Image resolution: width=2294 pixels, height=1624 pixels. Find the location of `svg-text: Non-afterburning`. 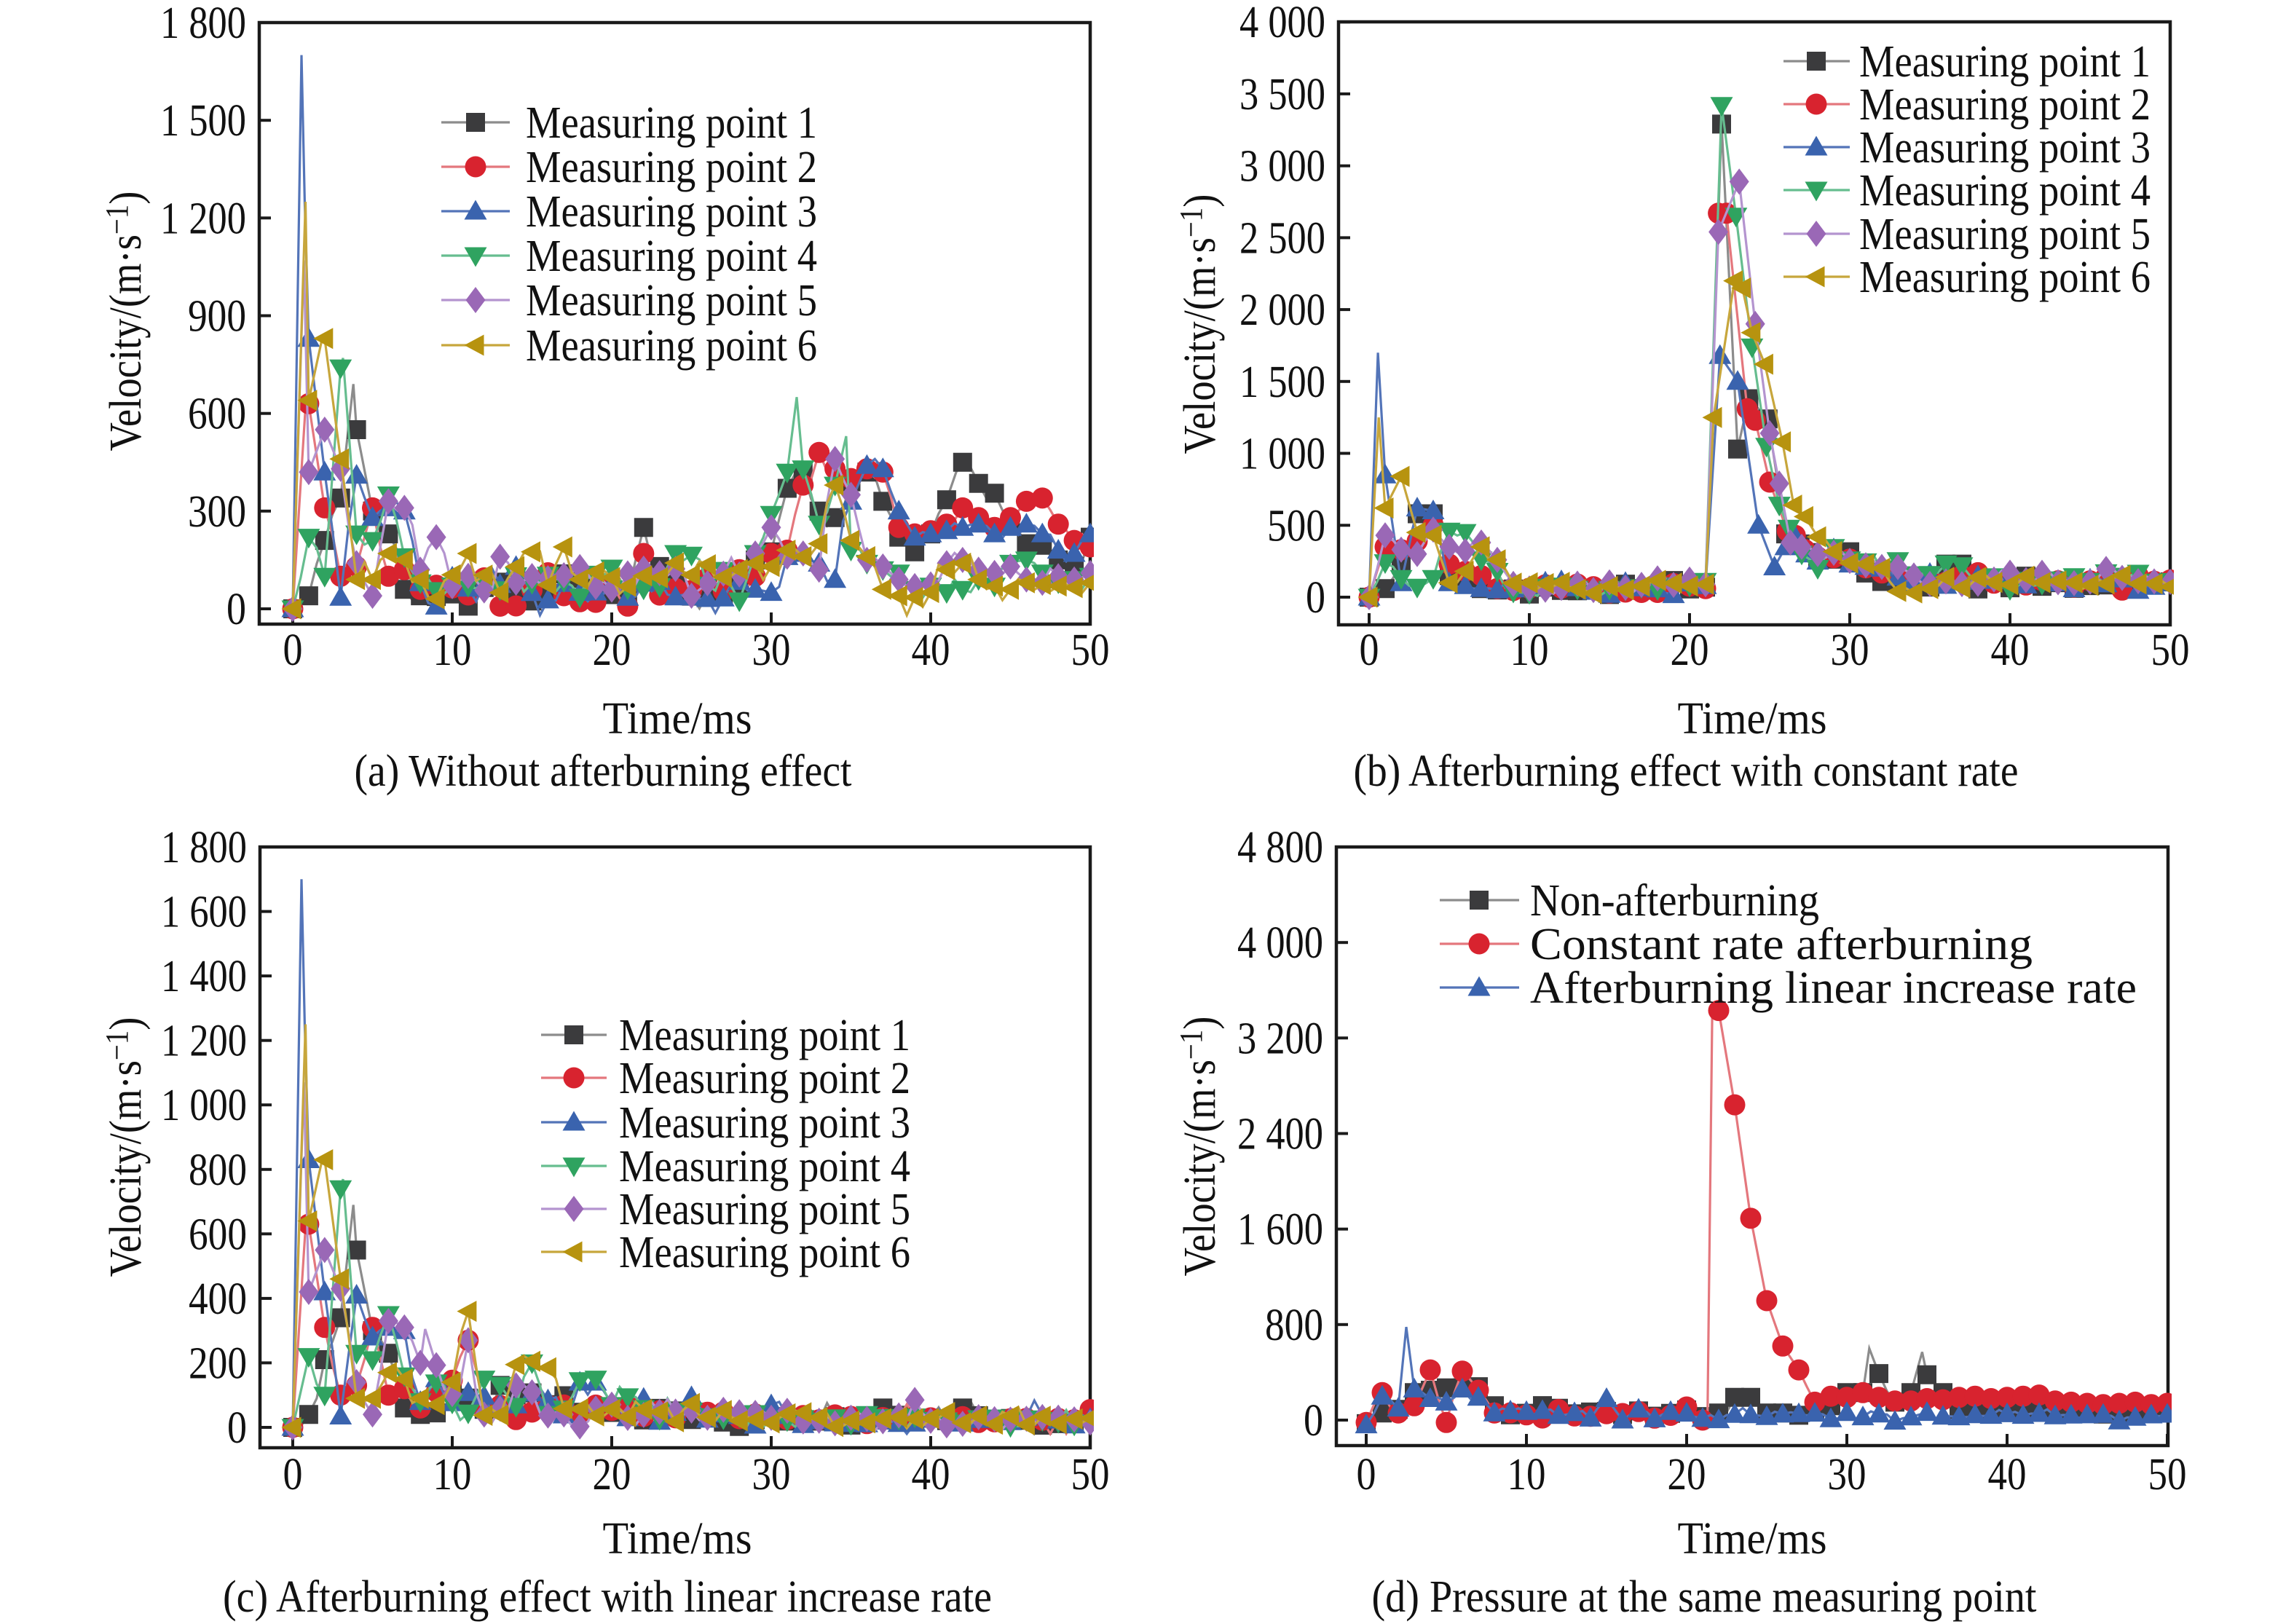

svg-text: Non-afterburning is located at coordinates (1675, 901).